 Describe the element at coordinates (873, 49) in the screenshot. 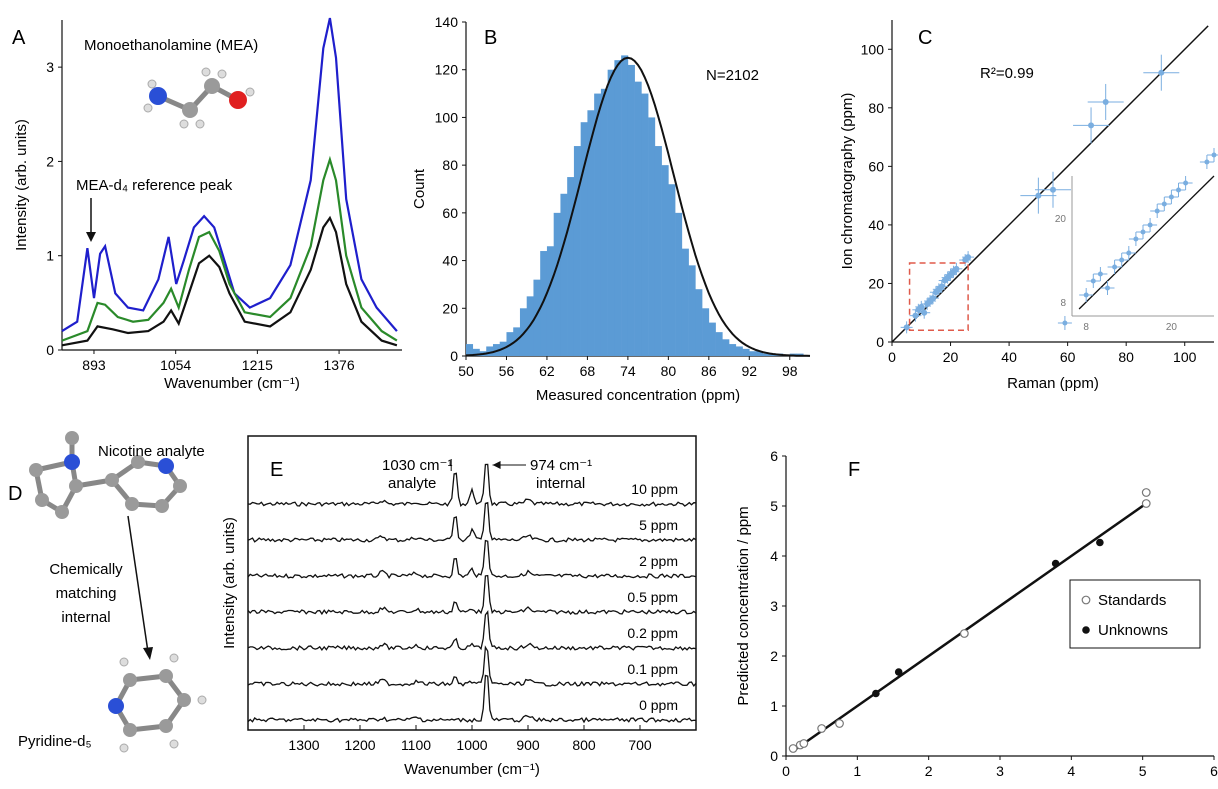

I see `y-tick-label: 100` at that location.